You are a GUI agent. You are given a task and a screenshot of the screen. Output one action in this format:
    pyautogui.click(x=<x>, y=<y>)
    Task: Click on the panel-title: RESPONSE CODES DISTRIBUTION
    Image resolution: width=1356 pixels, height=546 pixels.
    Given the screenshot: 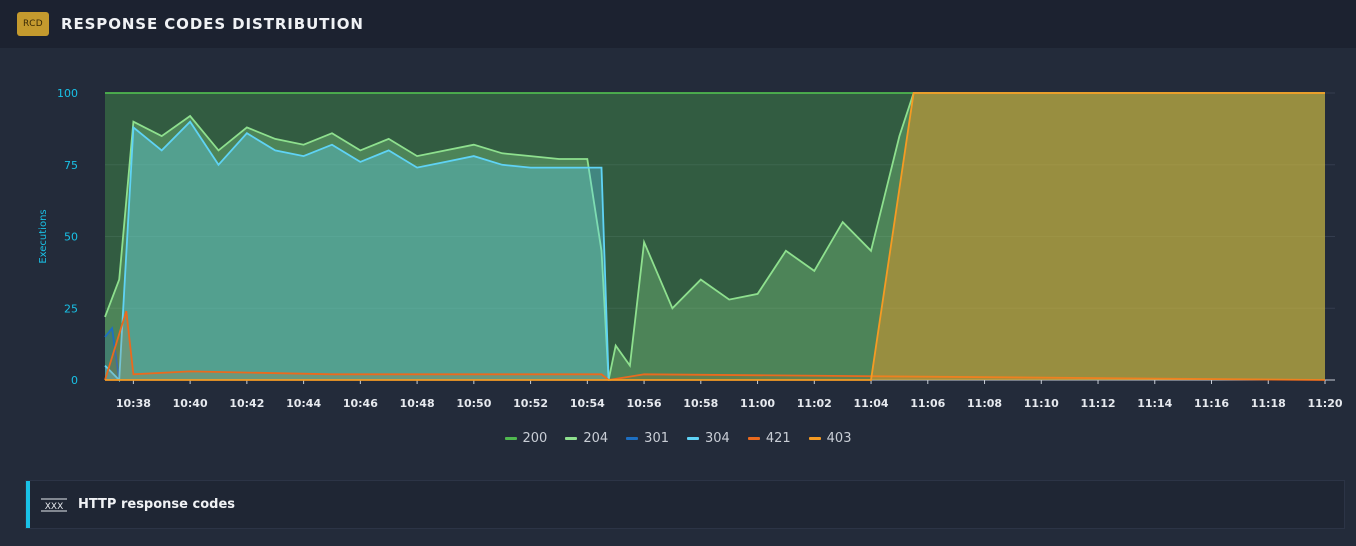 What is the action you would take?
    pyautogui.click(x=212, y=24)
    